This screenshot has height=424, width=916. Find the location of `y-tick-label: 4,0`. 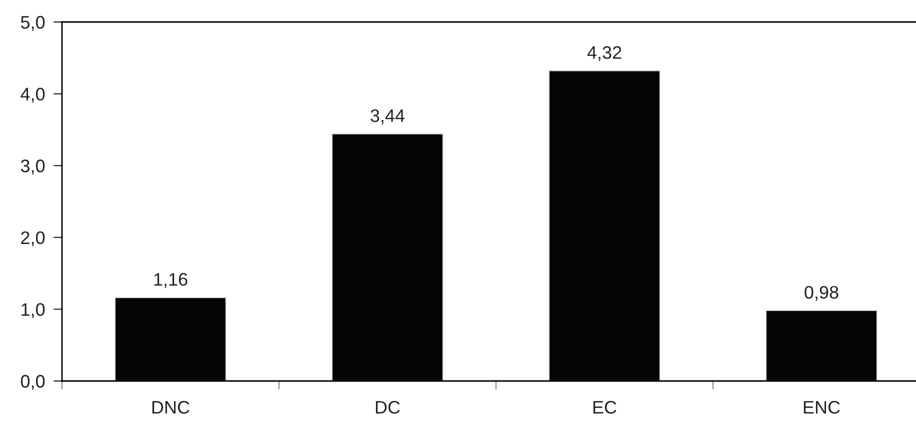

y-tick-label: 4,0 is located at coordinates (32, 95).